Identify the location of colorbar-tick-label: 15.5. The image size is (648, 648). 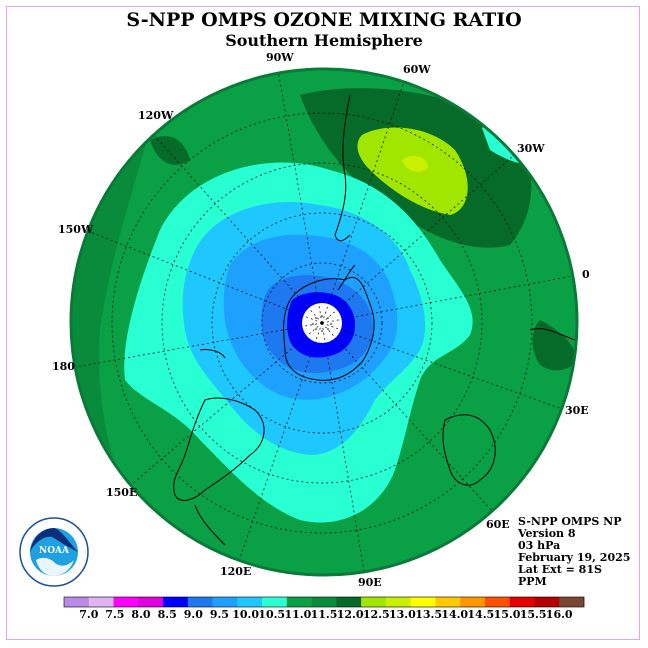
(533, 614).